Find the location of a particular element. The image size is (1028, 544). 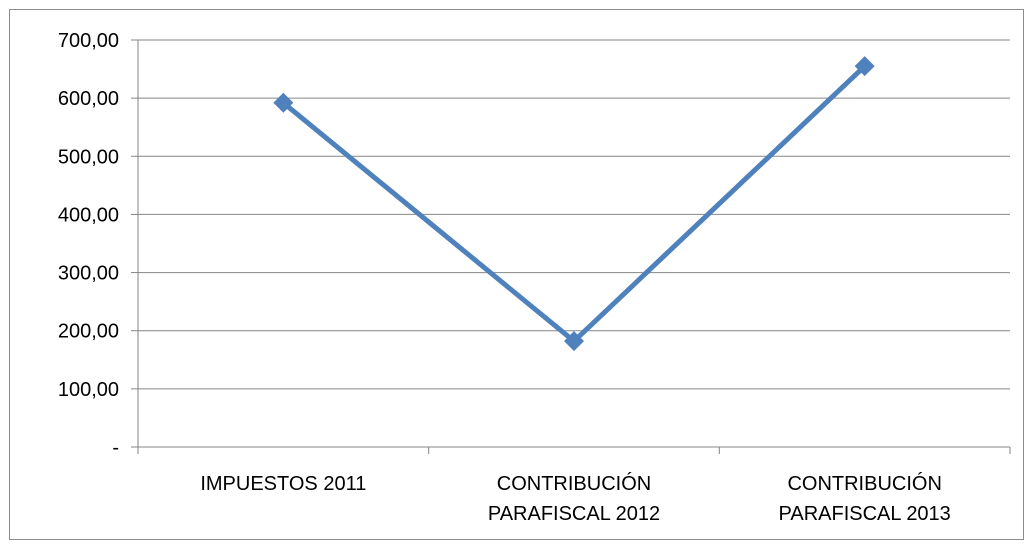

x-tick-label: IMPUESTOS 2011 is located at coordinates (283, 484).